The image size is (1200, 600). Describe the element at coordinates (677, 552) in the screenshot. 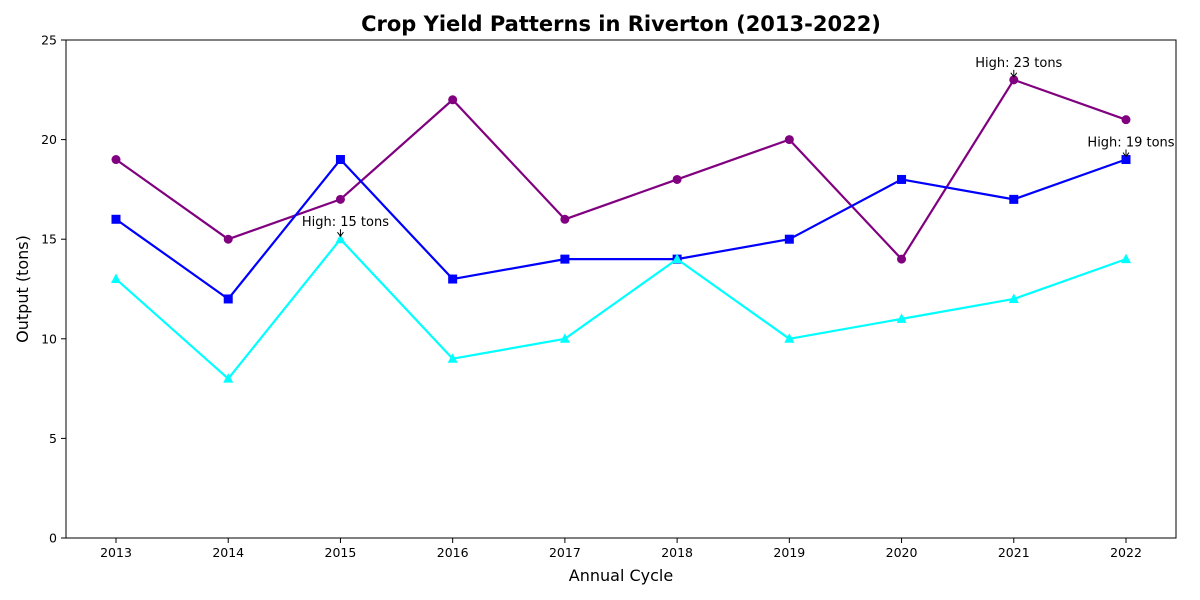

I see `x-tick-label: 2018` at that location.